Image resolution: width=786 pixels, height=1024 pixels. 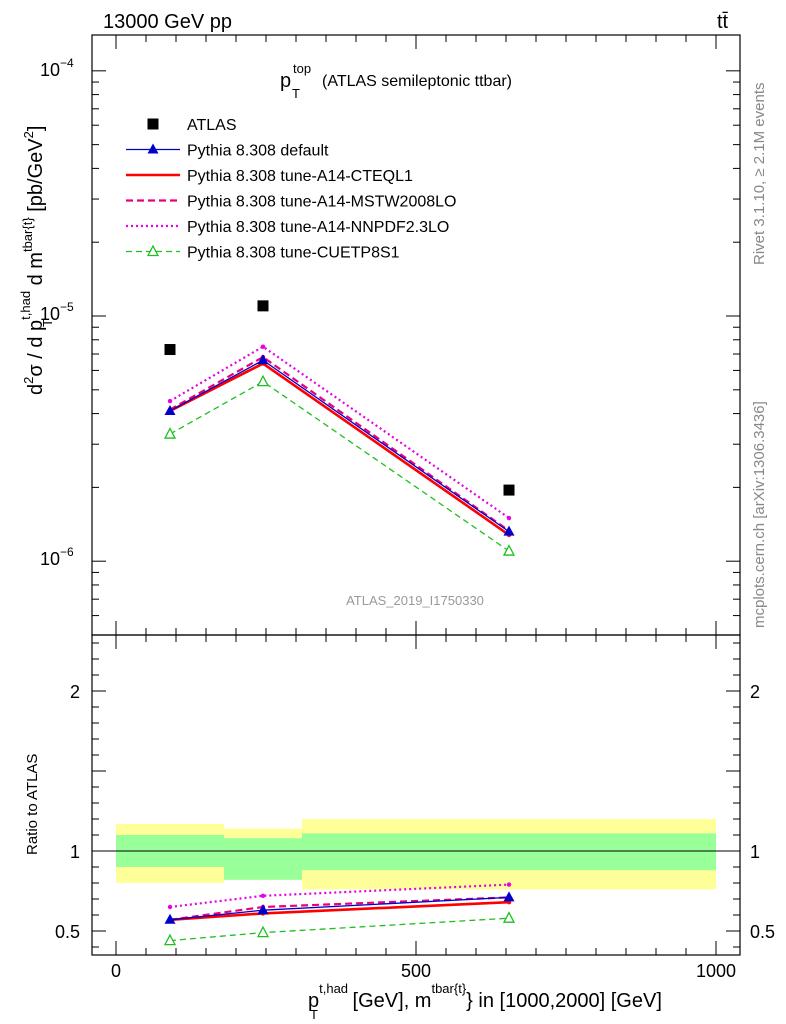 I want to click on title-sub: T, so click(x=296, y=93).